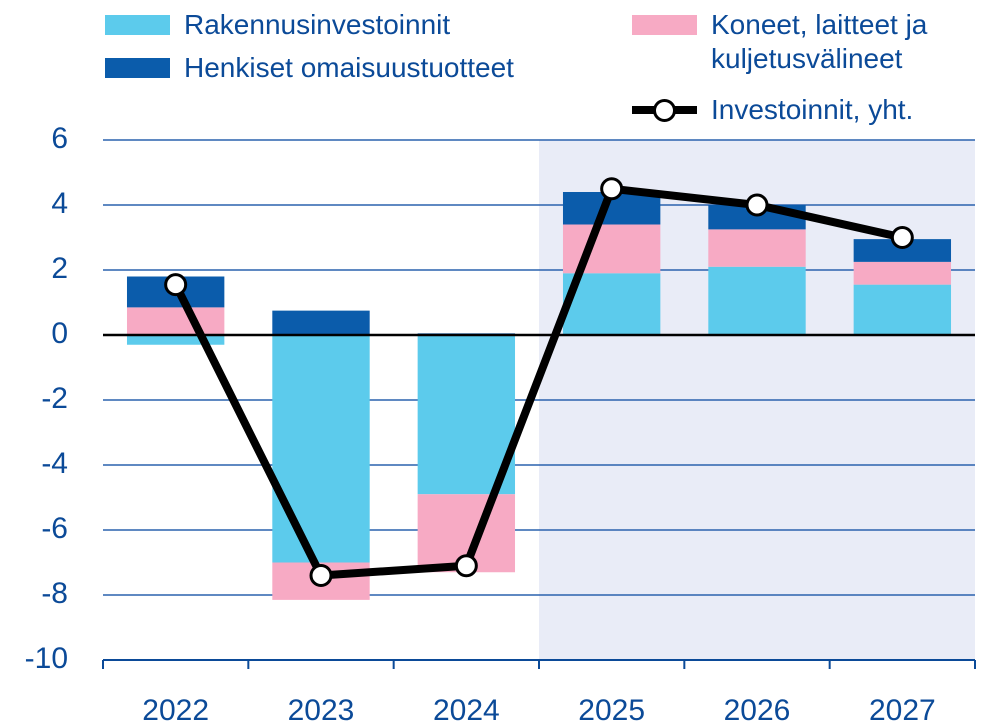  I want to click on legend-item: Rakennusinvestoinnit, so click(335, 25).